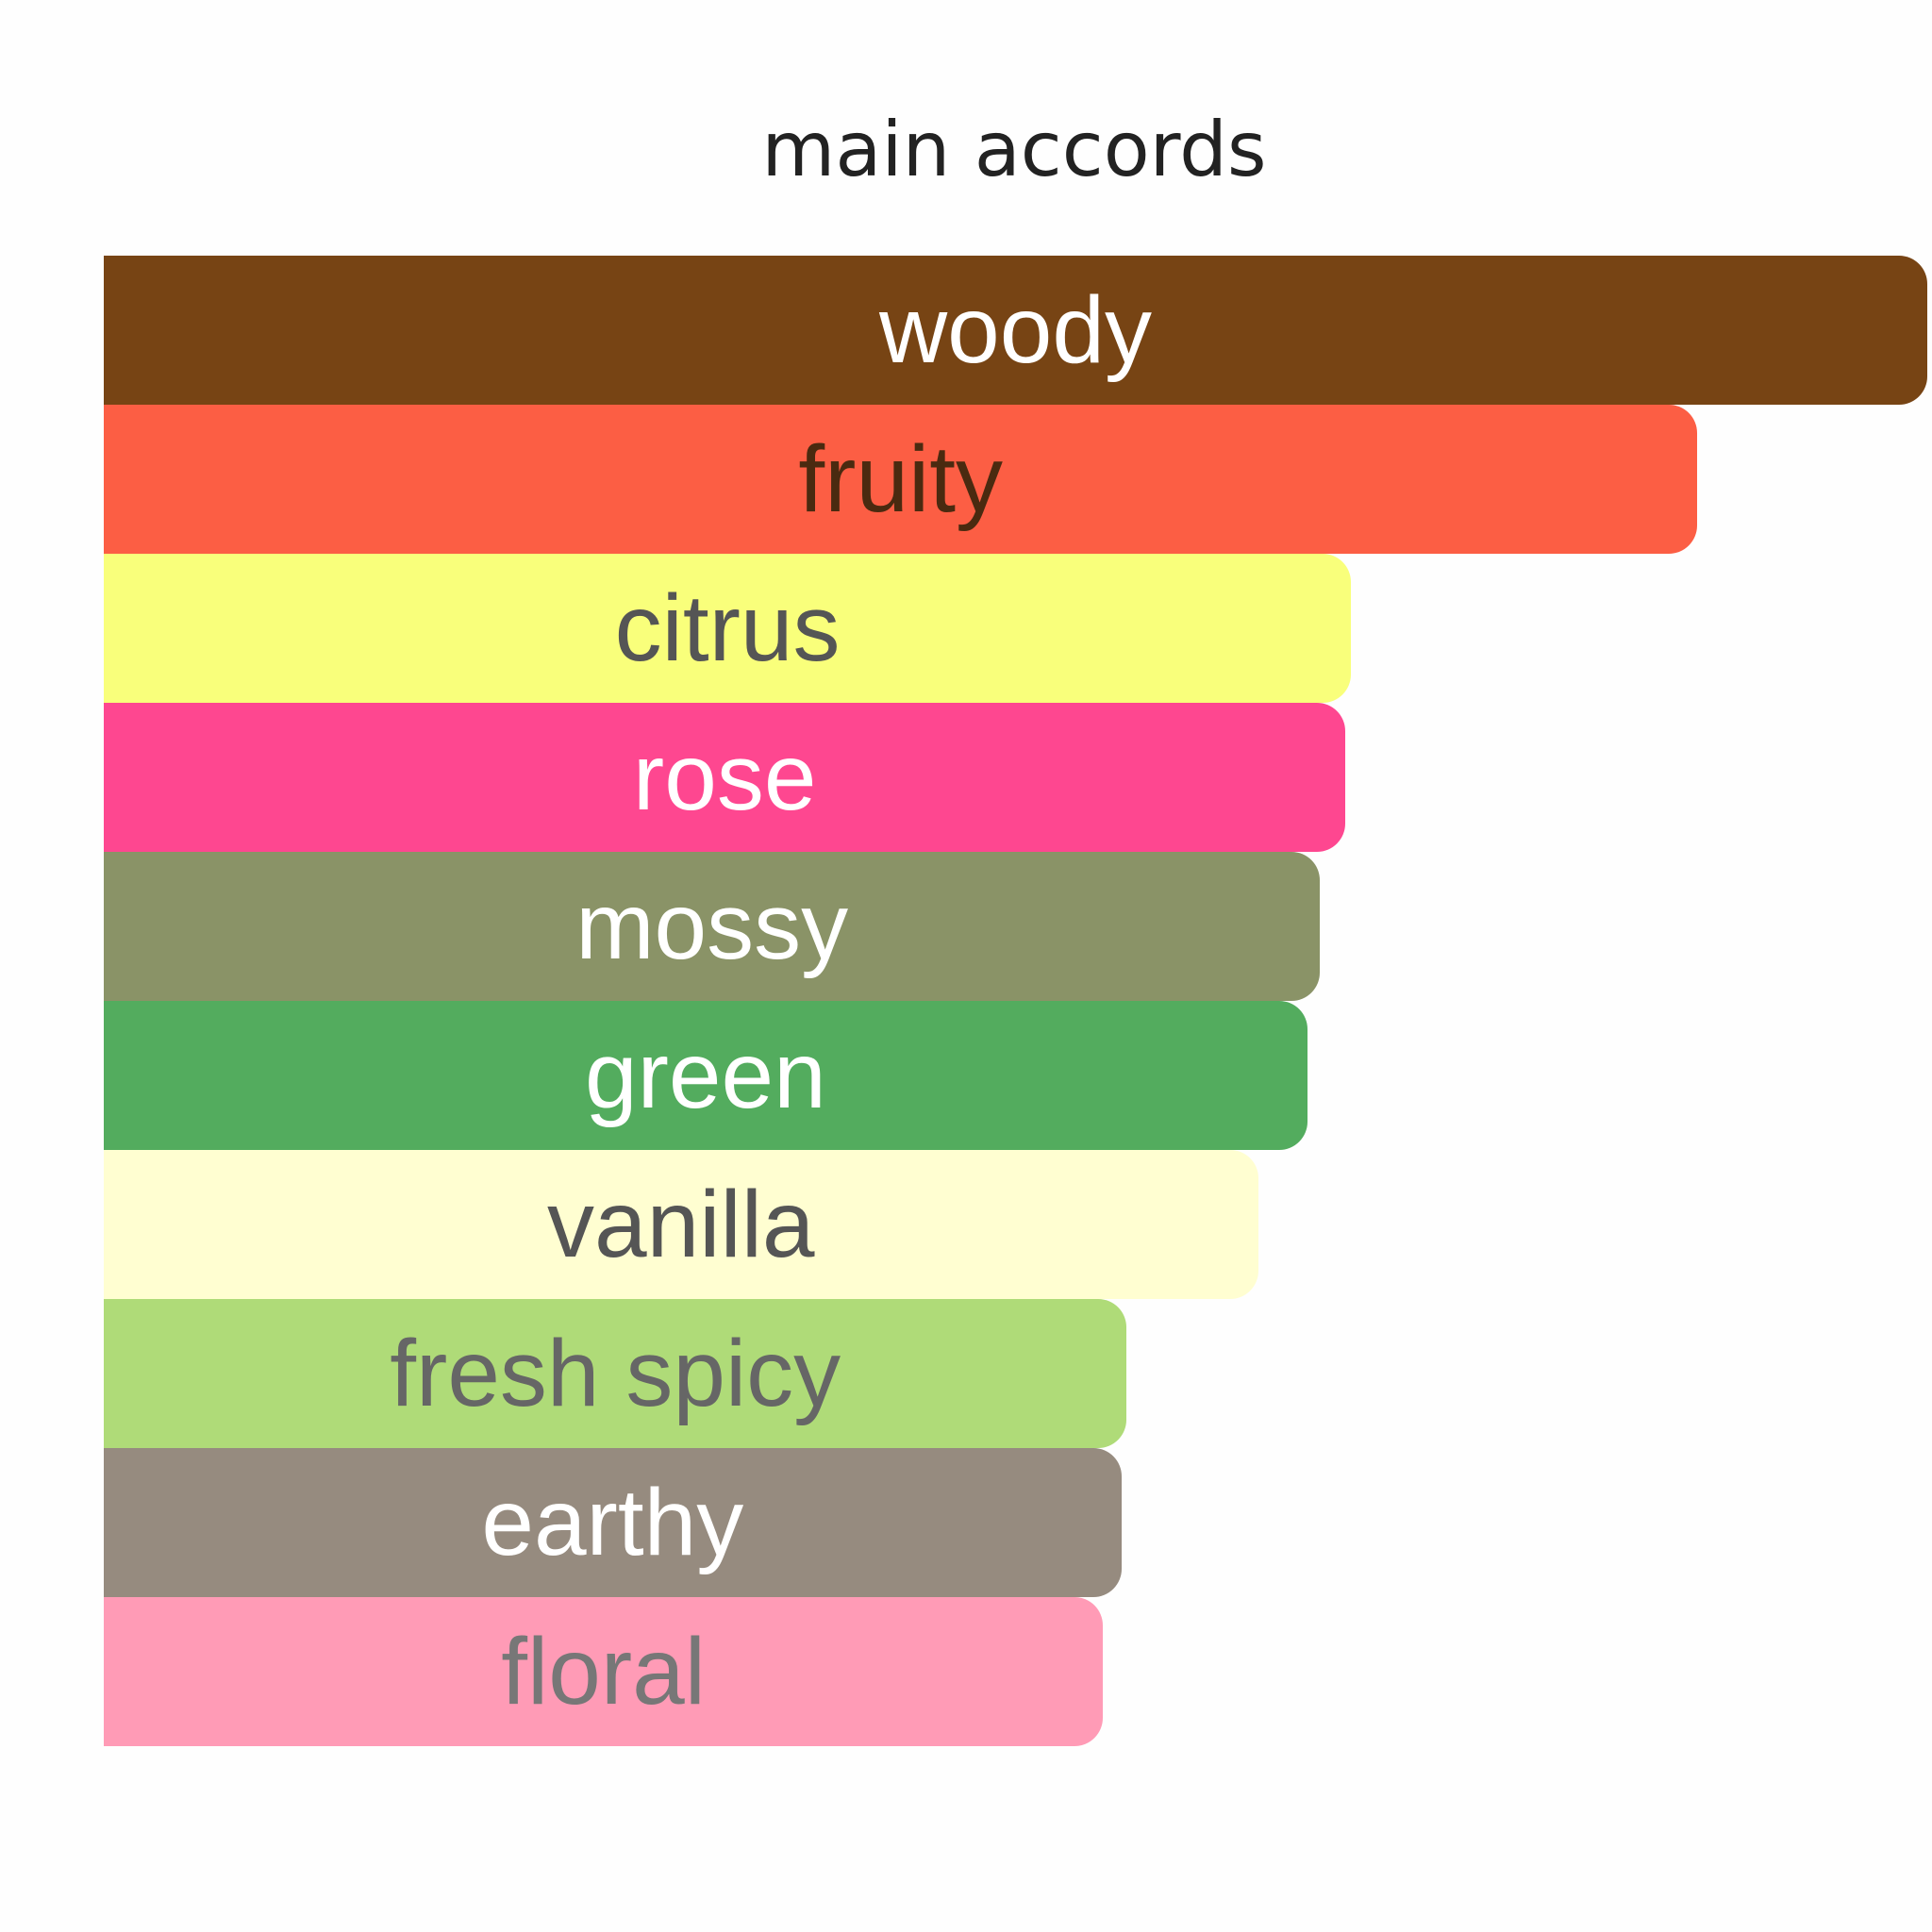 The image size is (1932, 1932). I want to click on bar-earthy: earthy, so click(613, 1522).